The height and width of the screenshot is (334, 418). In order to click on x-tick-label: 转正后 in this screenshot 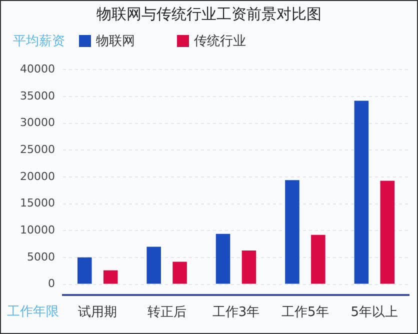, I will do `click(166, 312)`.